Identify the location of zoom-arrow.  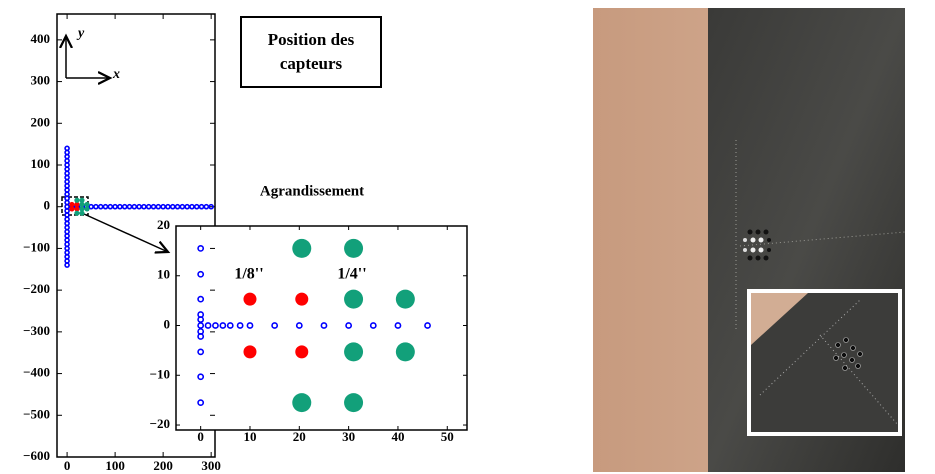
(125, 232).